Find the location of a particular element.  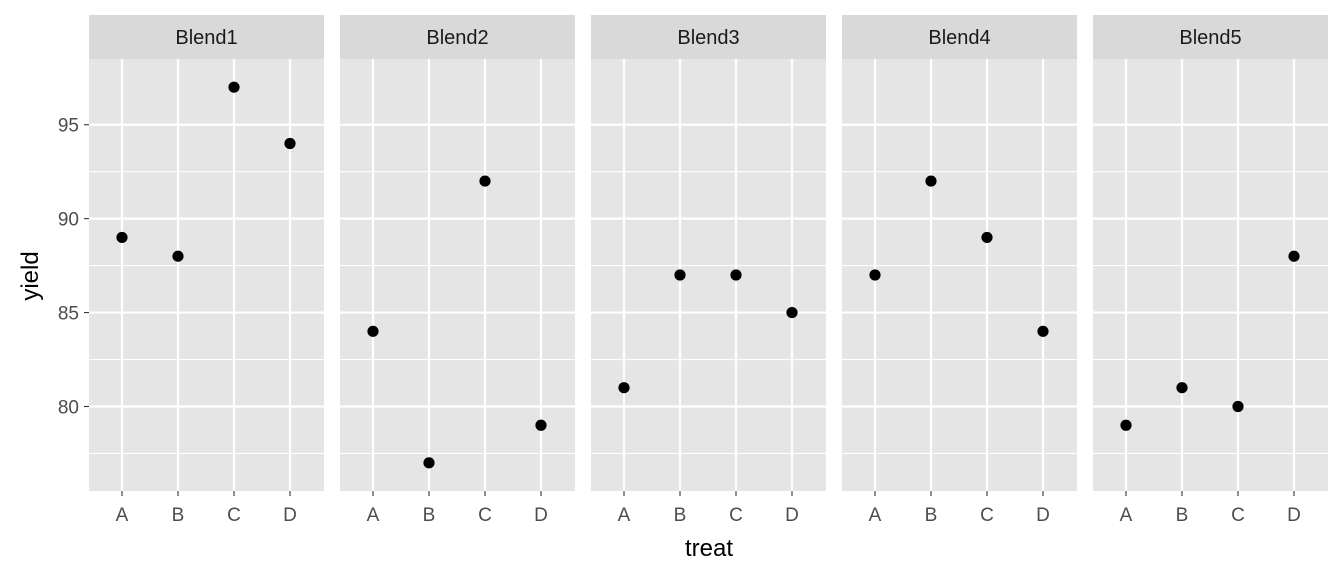

y-tick-label: 85 is located at coordinates (68, 314).